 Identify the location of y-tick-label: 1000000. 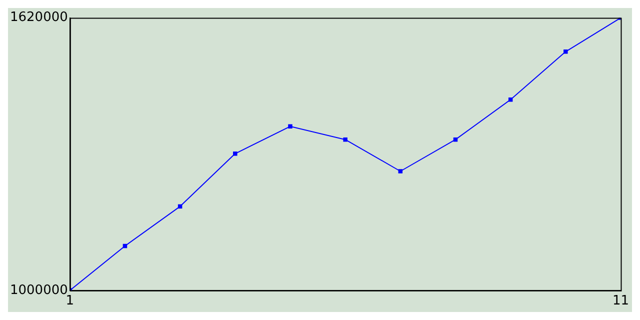
(39, 290).